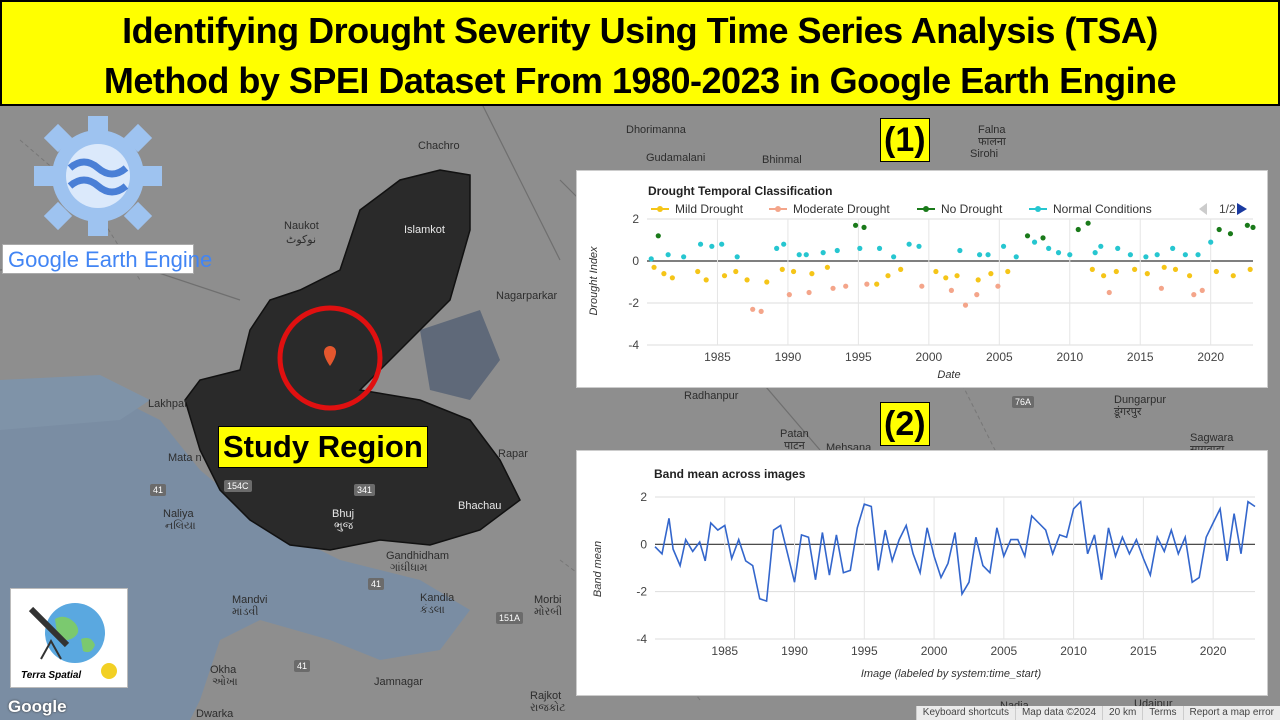  What do you see at coordinates (527, 296) in the screenshot?
I see `city-label: Nagarparkar` at bounding box center [527, 296].